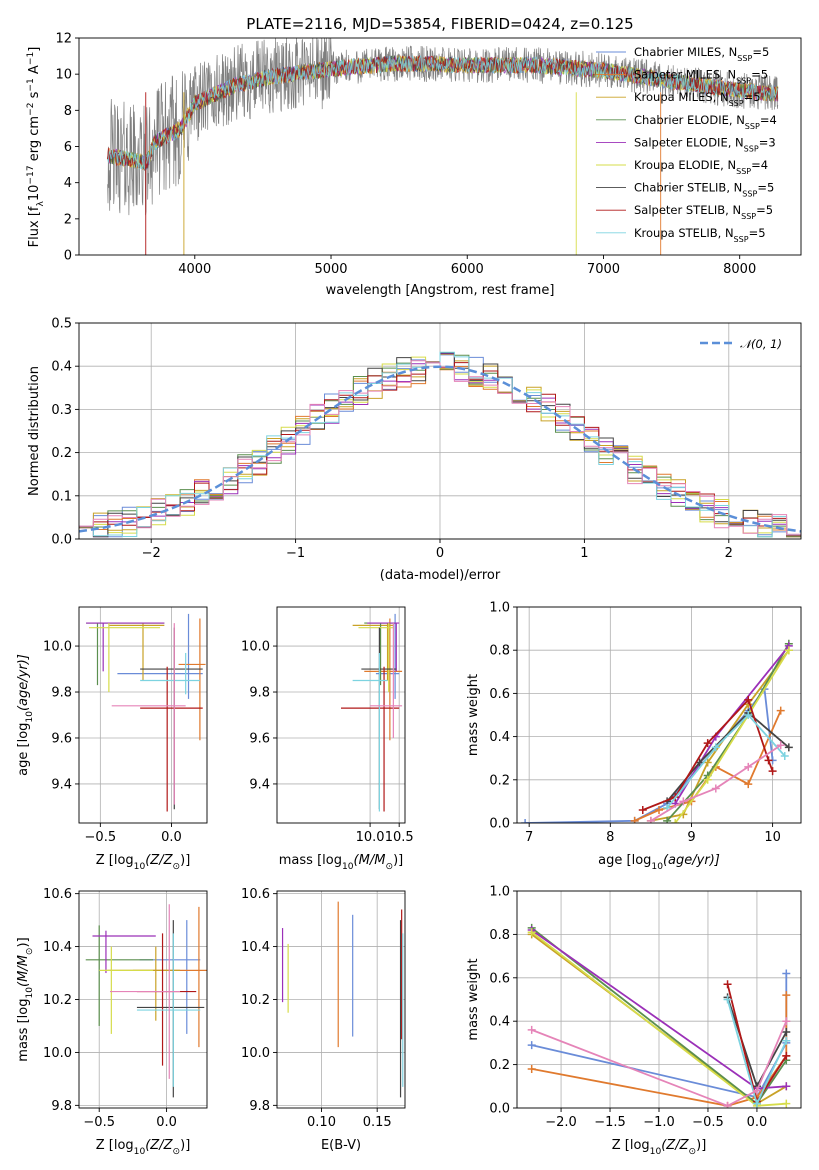  Describe the element at coordinates (499, 608) in the screenshot. I see `y-tick-label: 1.0` at that location.